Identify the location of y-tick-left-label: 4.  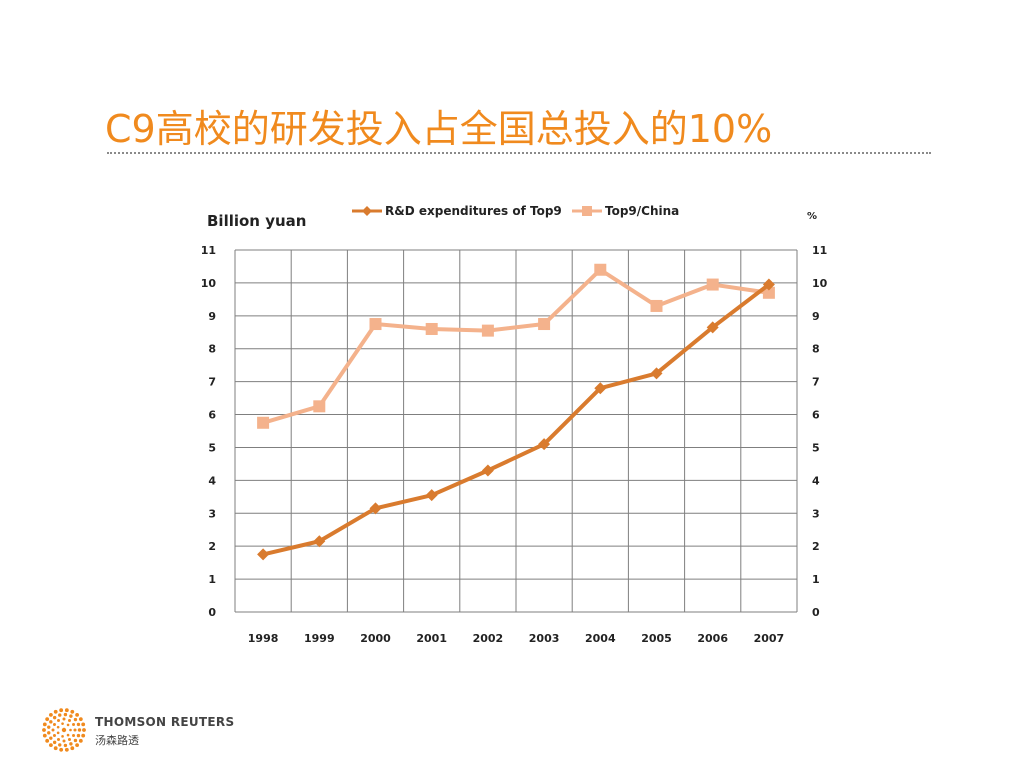
(212, 480).